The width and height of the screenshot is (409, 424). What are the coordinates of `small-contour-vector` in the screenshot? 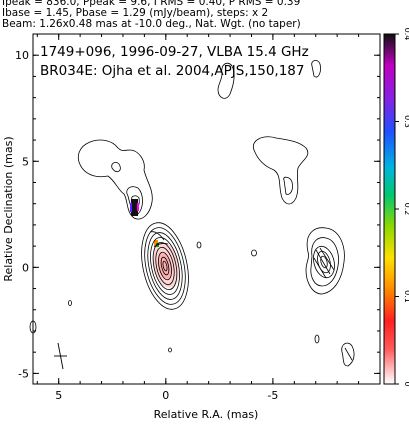 It's located at (348, 354).